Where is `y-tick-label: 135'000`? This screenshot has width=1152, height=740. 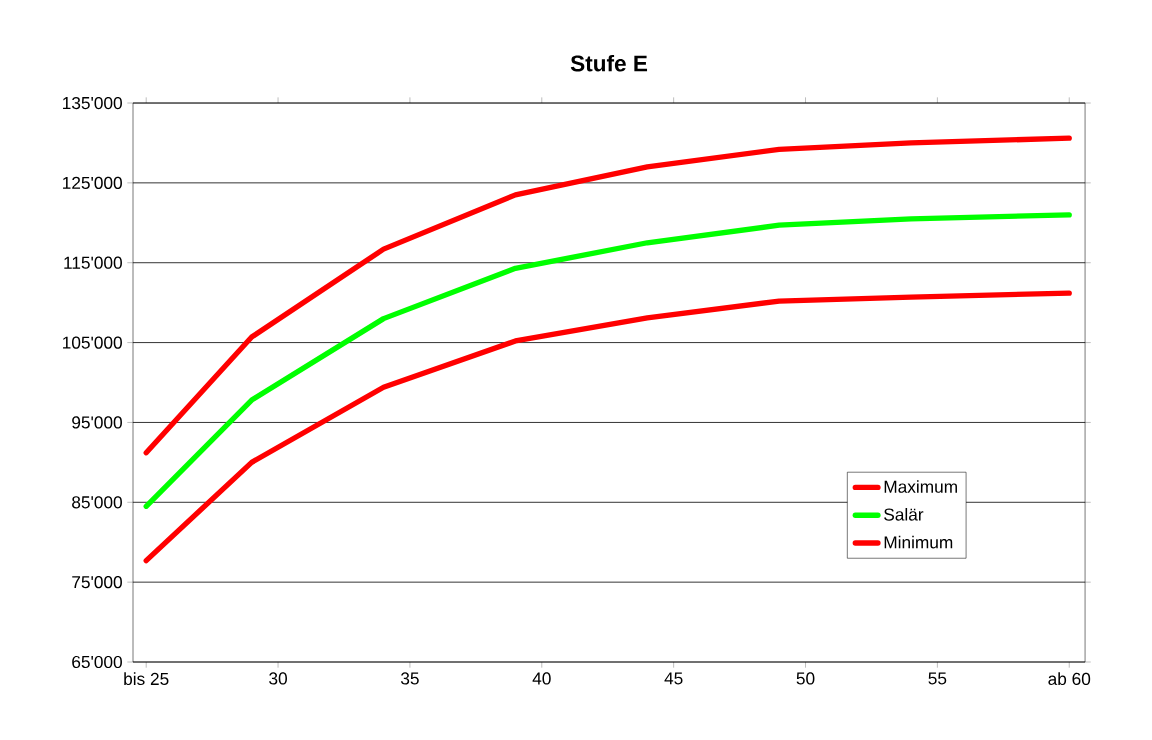
y-tick-label: 135'000 is located at coordinates (92, 103).